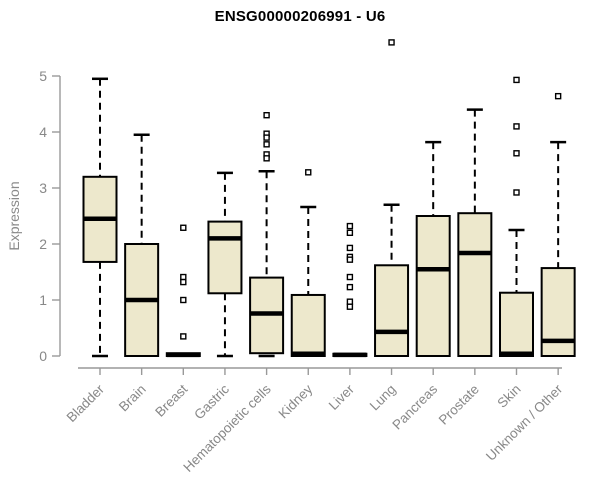 This screenshot has height=500, width=600. What do you see at coordinates (211, 401) in the screenshot?
I see `category-label: Gastric` at bounding box center [211, 401].